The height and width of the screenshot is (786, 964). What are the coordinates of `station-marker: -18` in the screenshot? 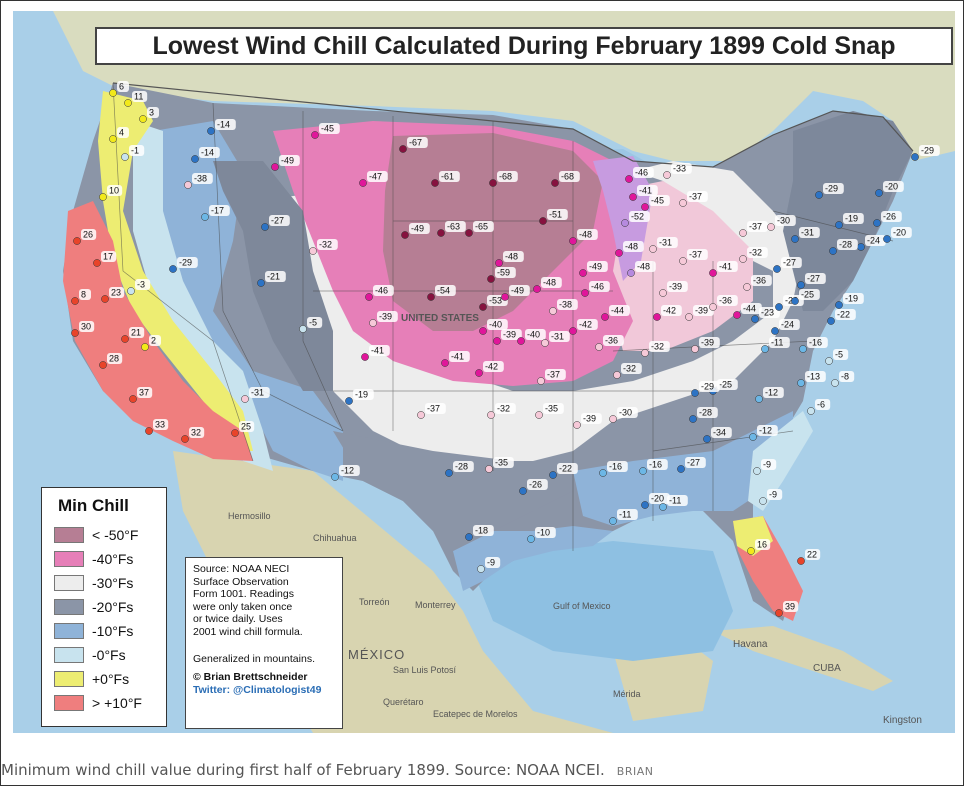 It's located at (479, 533).